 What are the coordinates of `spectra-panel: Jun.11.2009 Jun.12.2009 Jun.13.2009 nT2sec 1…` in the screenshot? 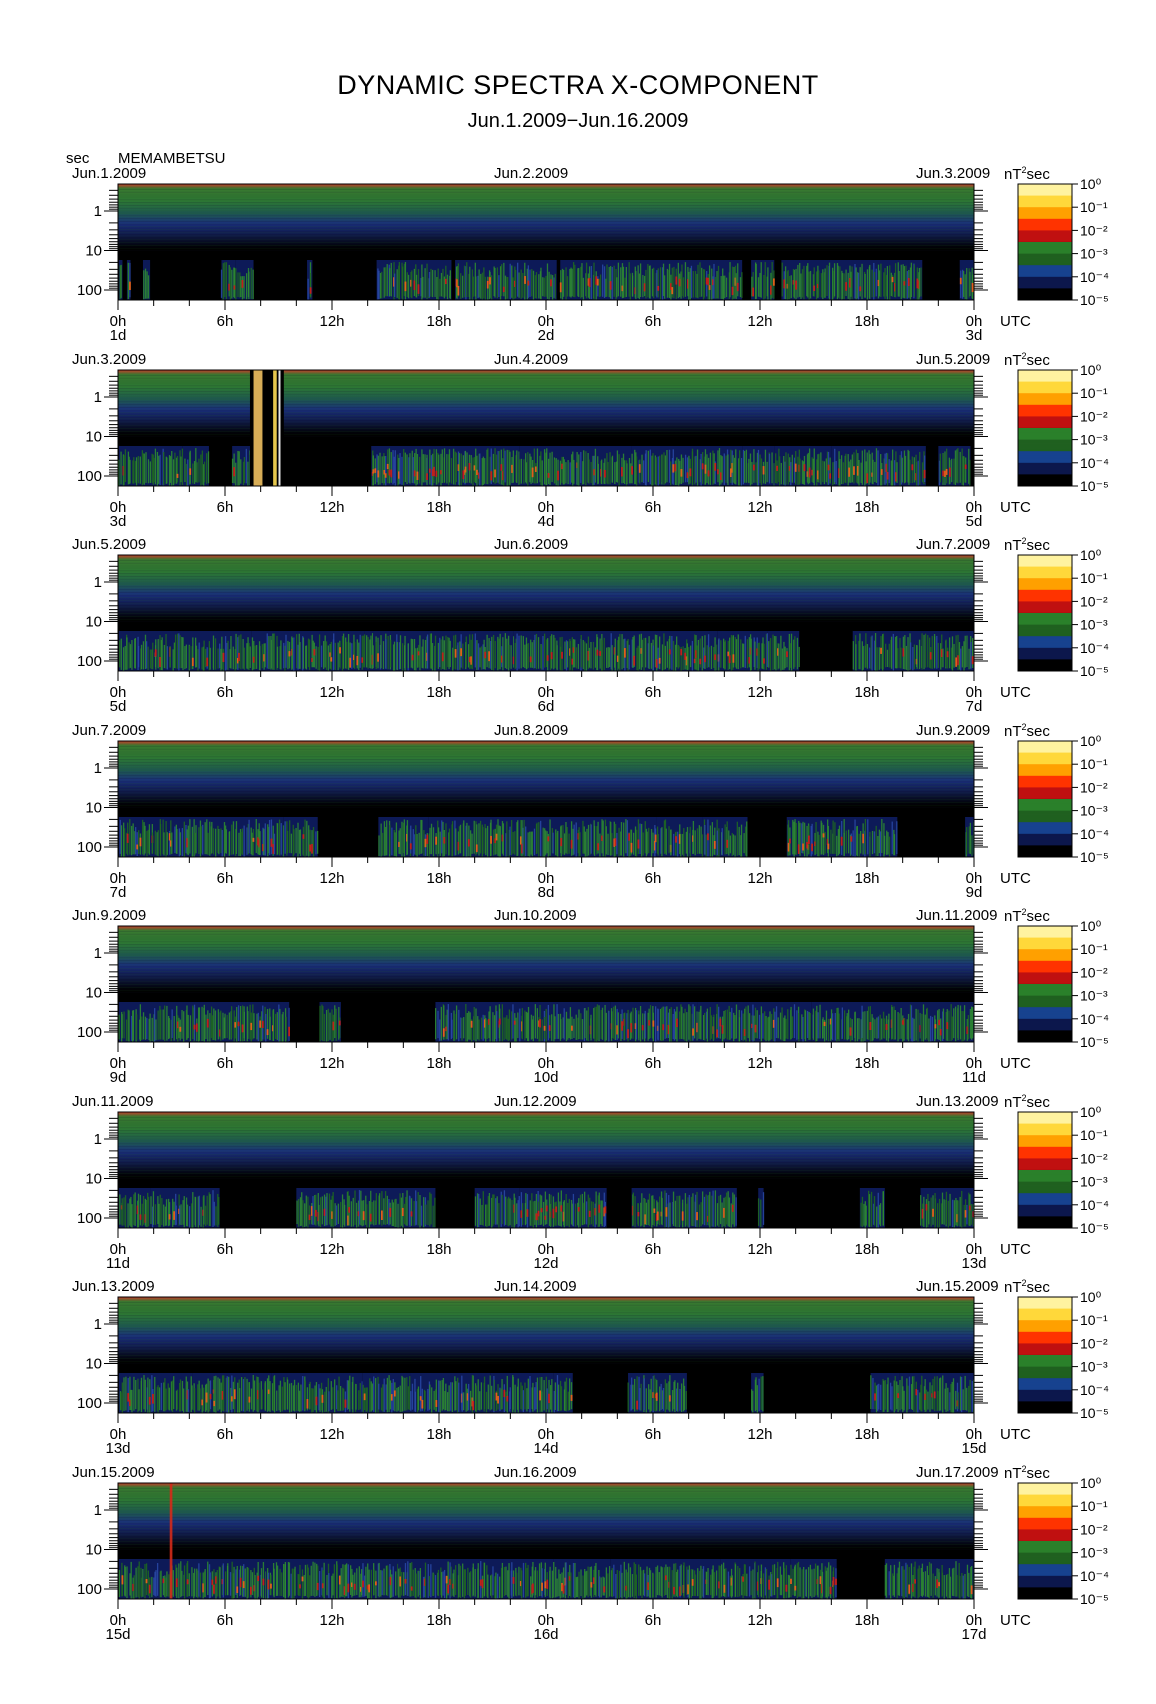 It's located at (578, 1184).